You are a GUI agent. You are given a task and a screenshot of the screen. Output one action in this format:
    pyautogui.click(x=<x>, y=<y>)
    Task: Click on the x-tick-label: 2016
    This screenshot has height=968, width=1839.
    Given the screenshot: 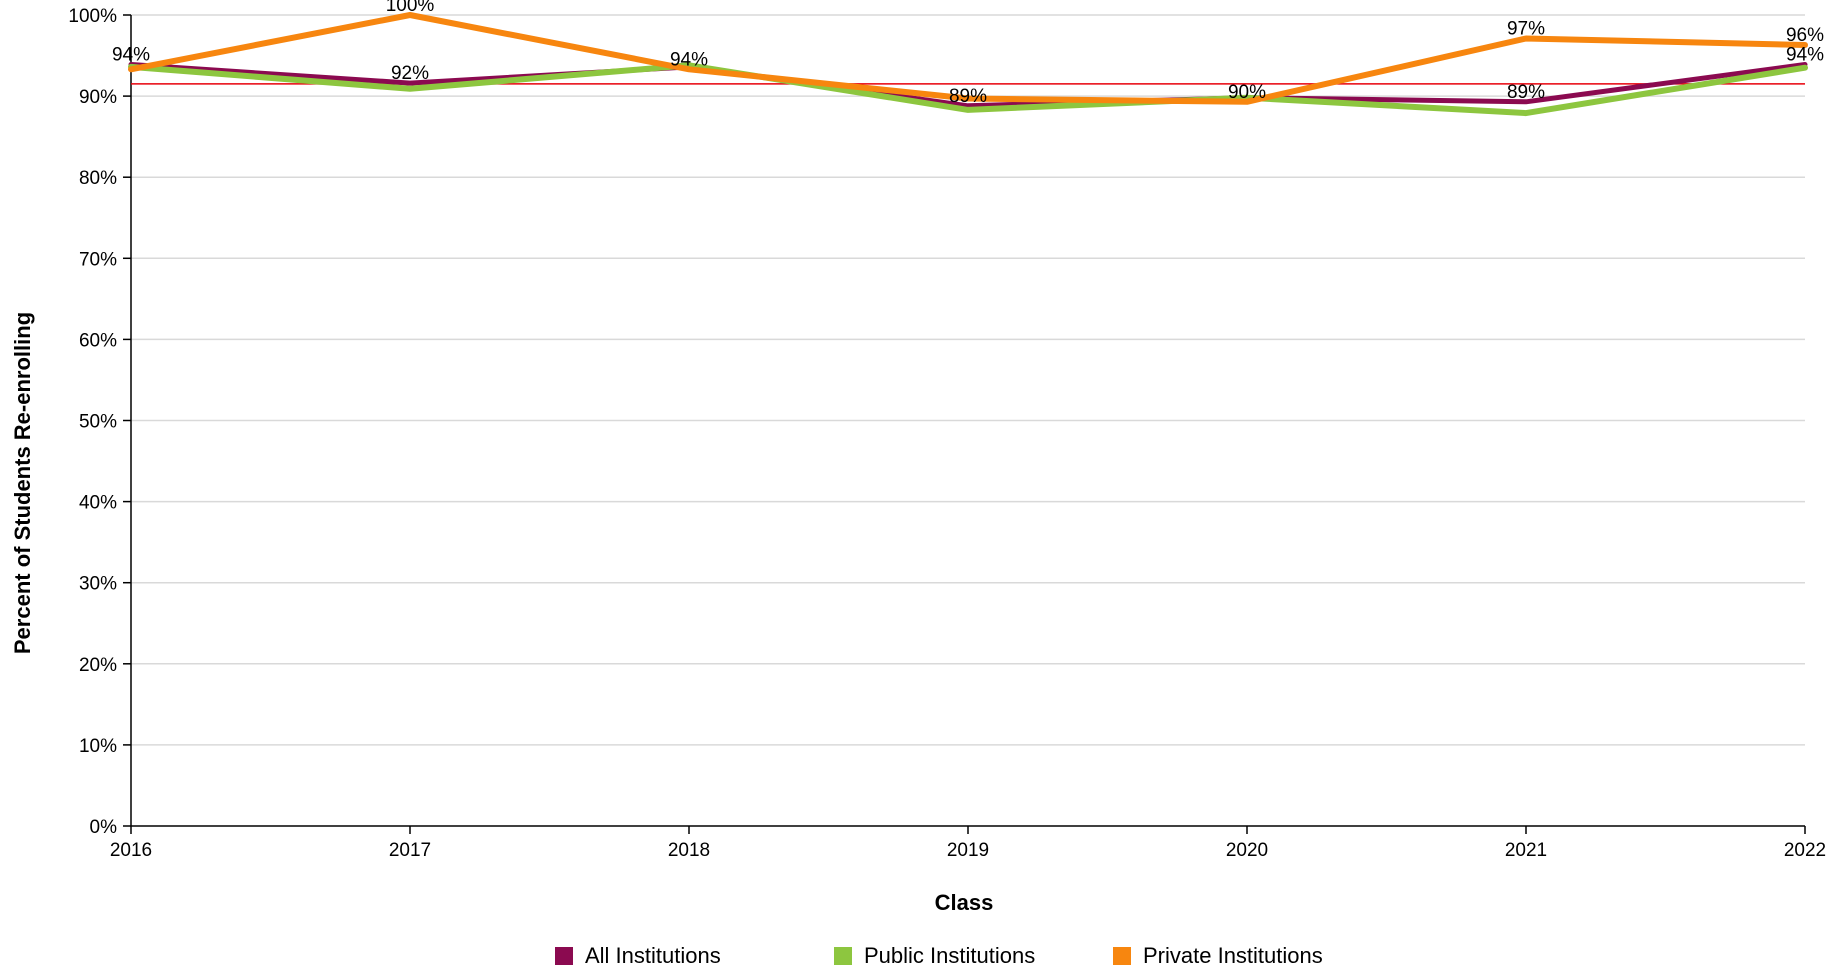 What is the action you would take?
    pyautogui.click(x=131, y=850)
    